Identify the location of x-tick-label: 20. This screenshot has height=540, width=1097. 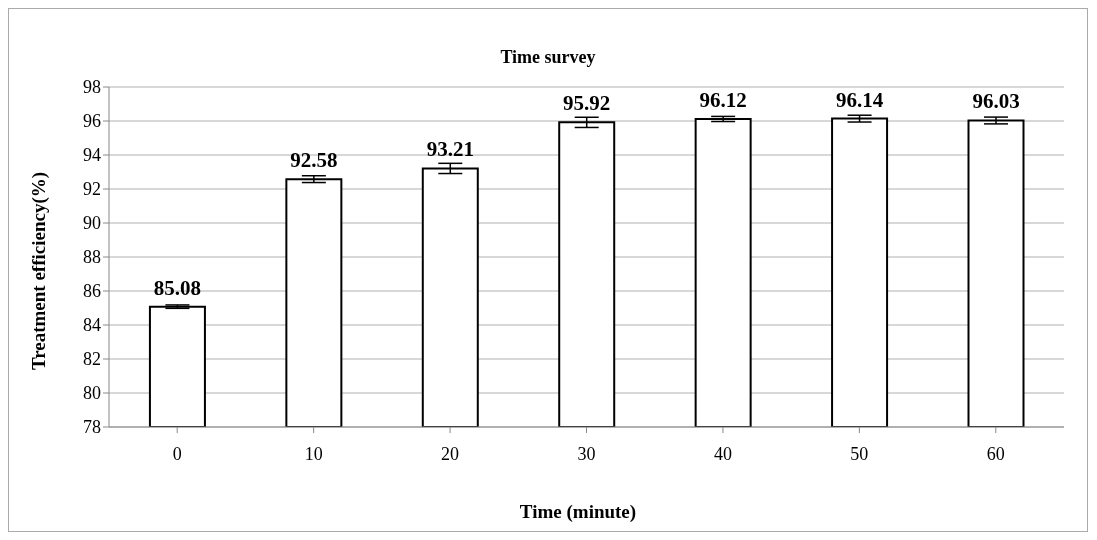
(450, 453).